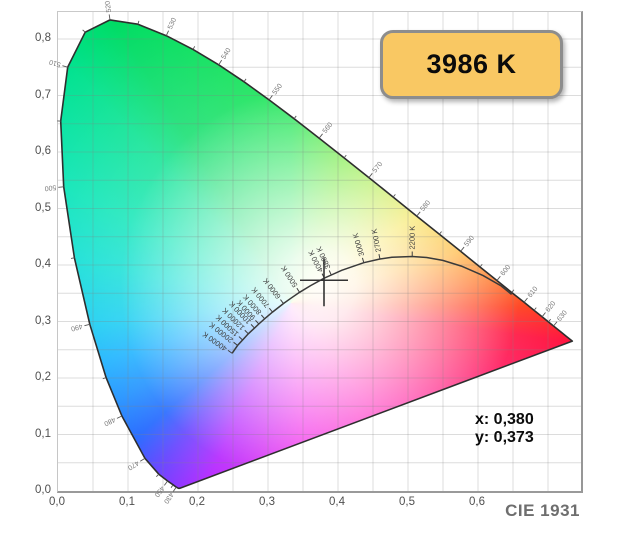 The image size is (620, 550). Describe the element at coordinates (542, 510) in the screenshot. I see `diagram-standard-label: CIE 1931` at that location.